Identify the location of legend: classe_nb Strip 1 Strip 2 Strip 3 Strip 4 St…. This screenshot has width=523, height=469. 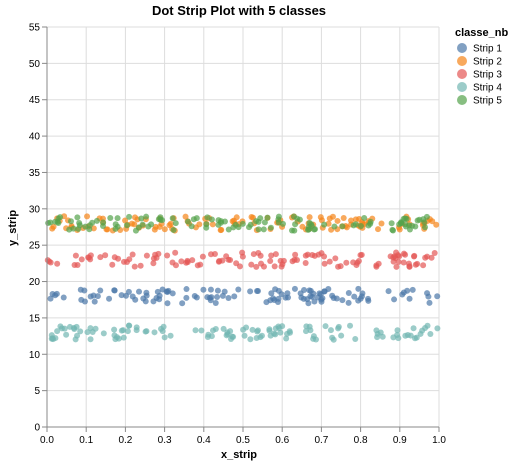
(481, 67).